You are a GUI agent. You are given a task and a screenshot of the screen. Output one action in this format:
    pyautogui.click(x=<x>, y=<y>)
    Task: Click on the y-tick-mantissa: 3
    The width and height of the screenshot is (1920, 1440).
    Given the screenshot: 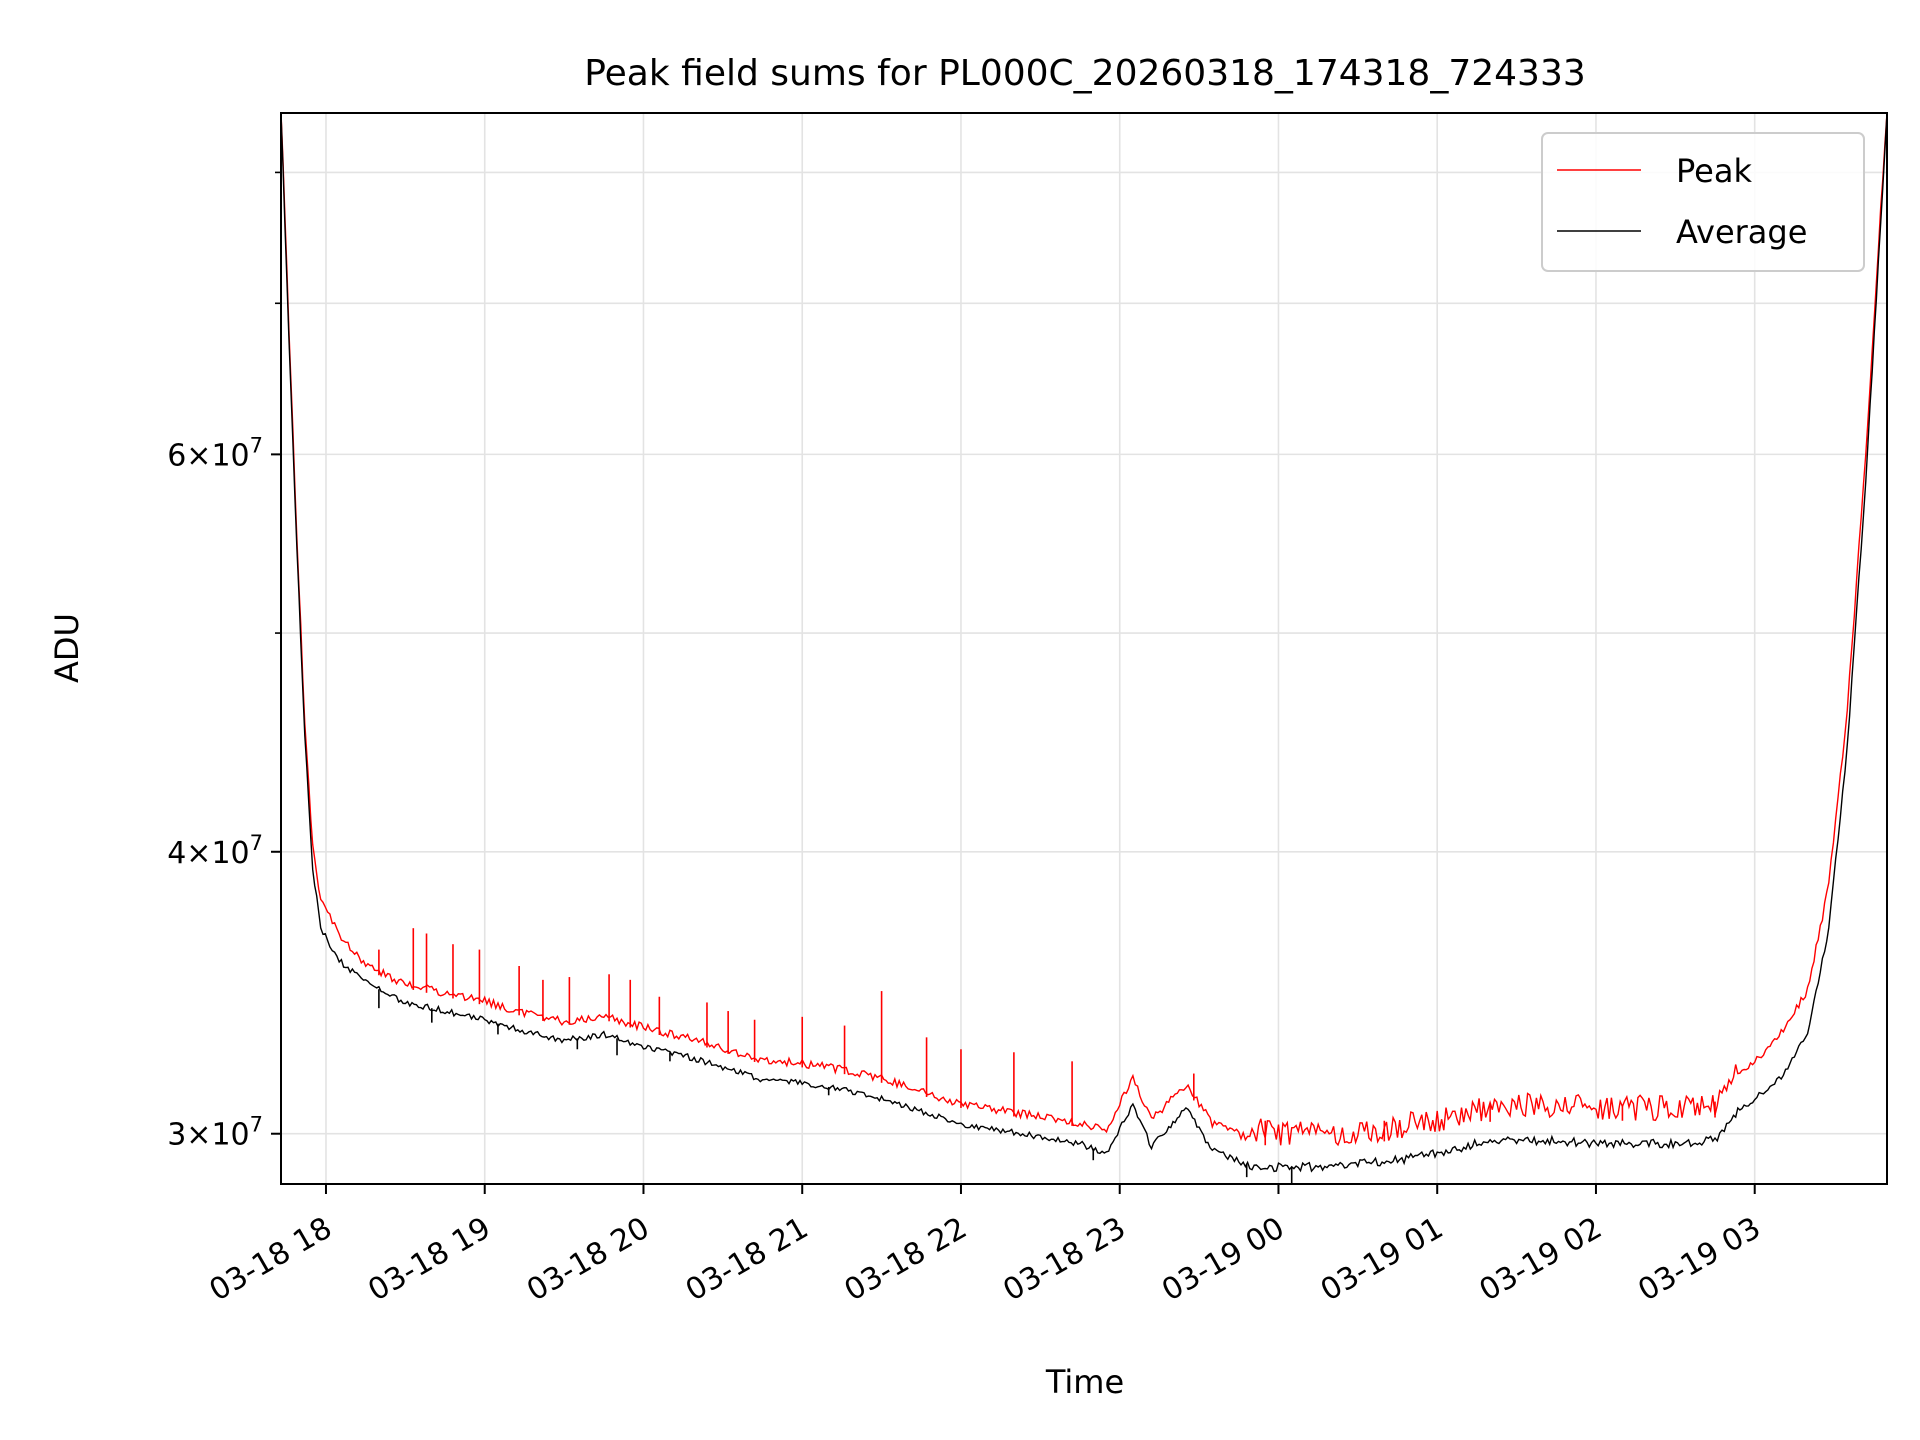 What is the action you would take?
    pyautogui.click(x=176, y=1135)
    